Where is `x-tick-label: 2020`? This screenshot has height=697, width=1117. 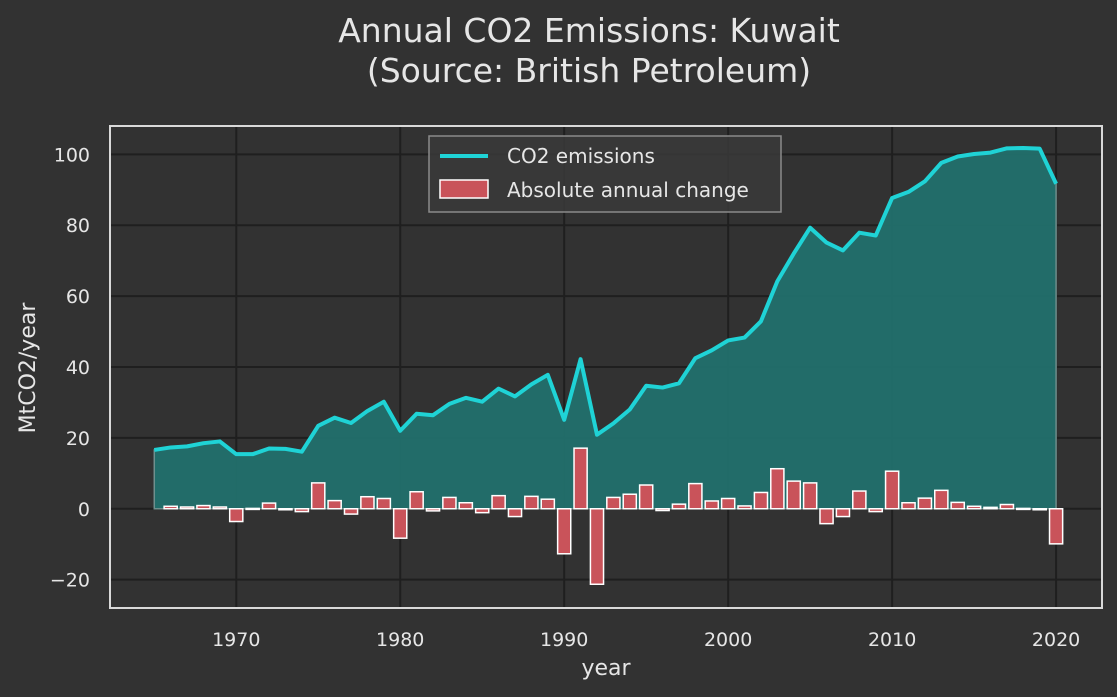
x-tick-label: 2020 is located at coordinates (1056, 640).